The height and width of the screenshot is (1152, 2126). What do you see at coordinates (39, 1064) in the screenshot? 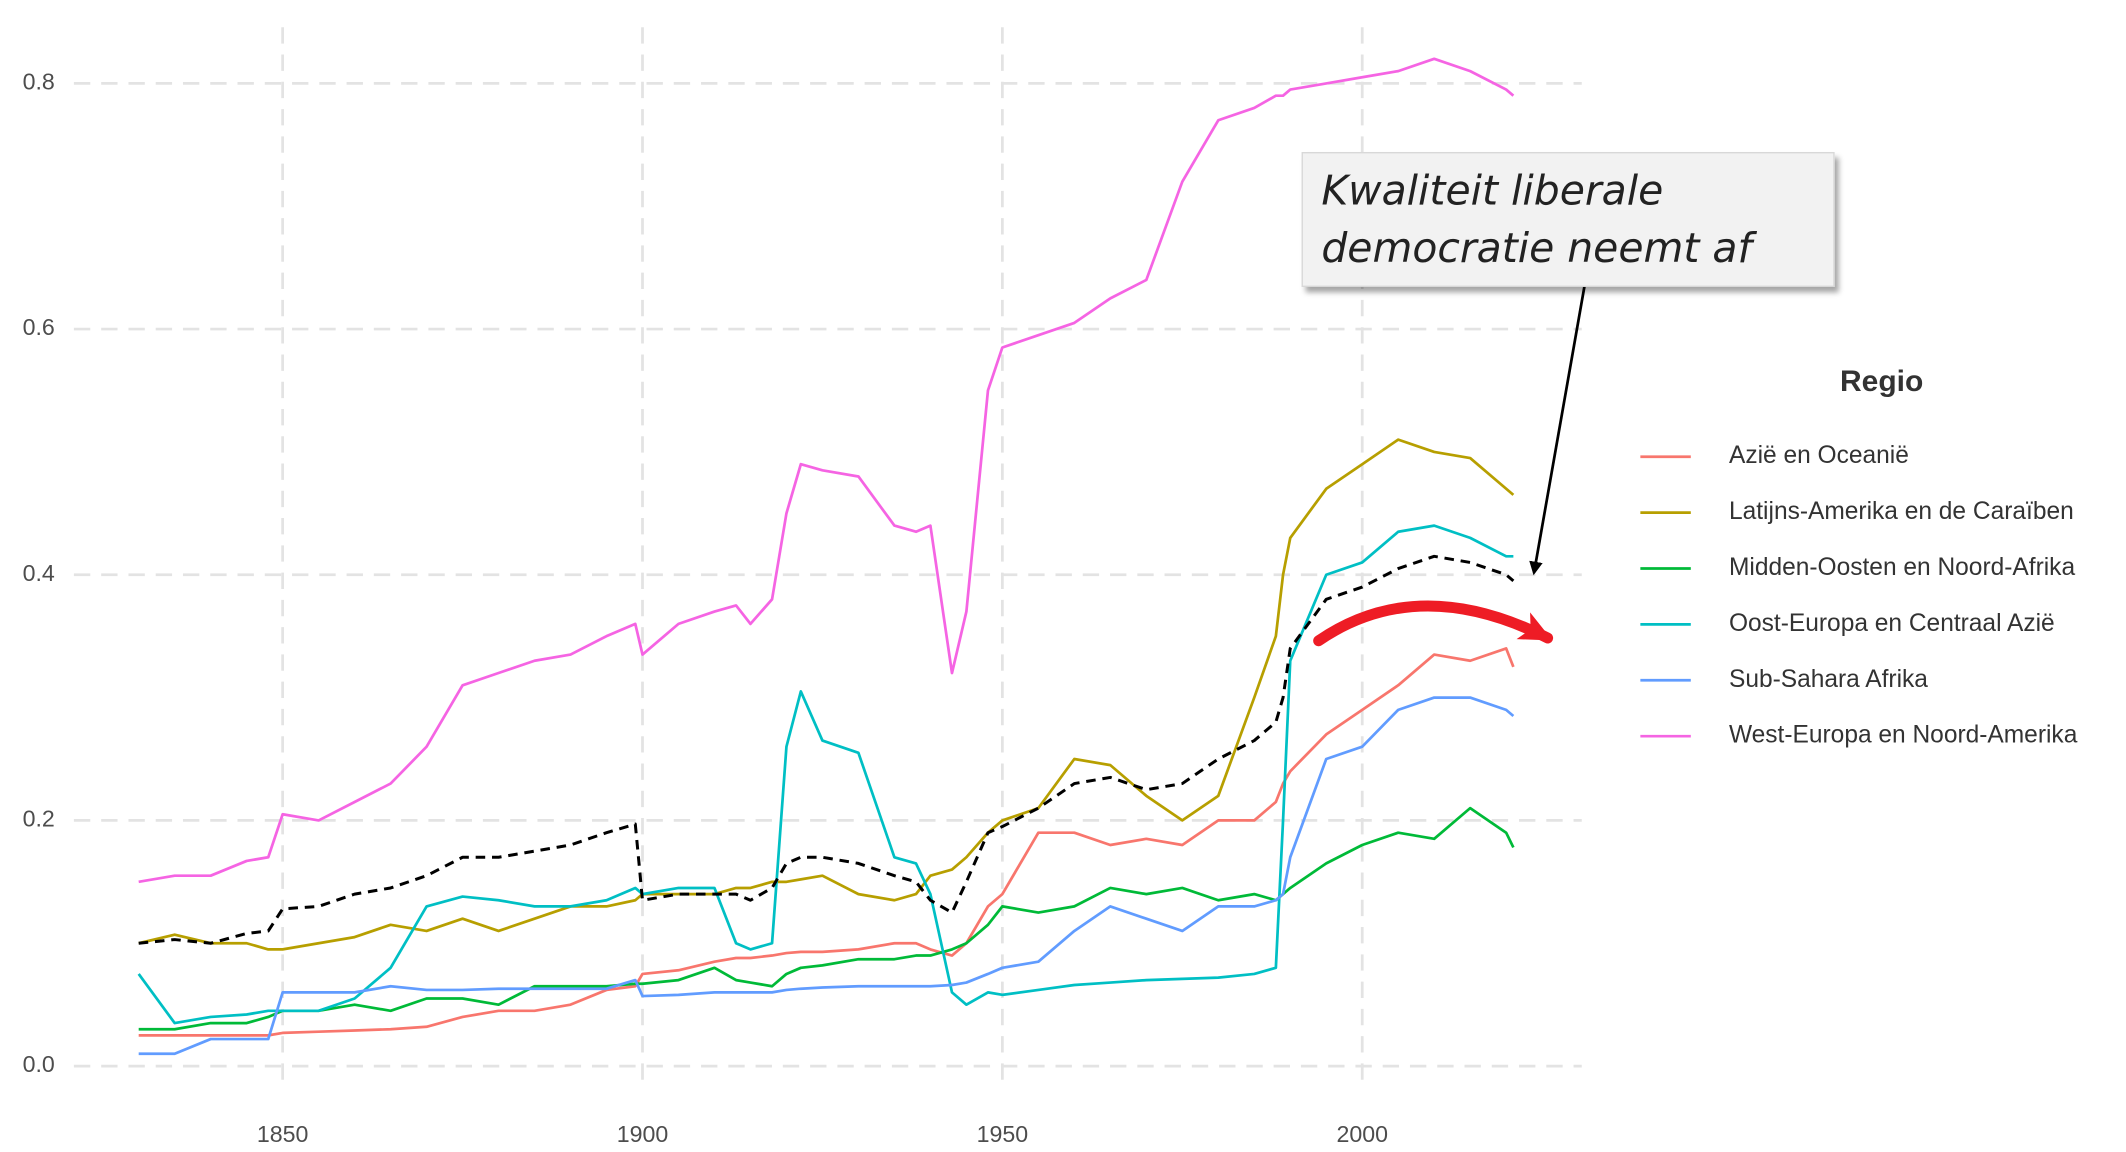
I see `y-tick-label: 0.0` at bounding box center [39, 1064].